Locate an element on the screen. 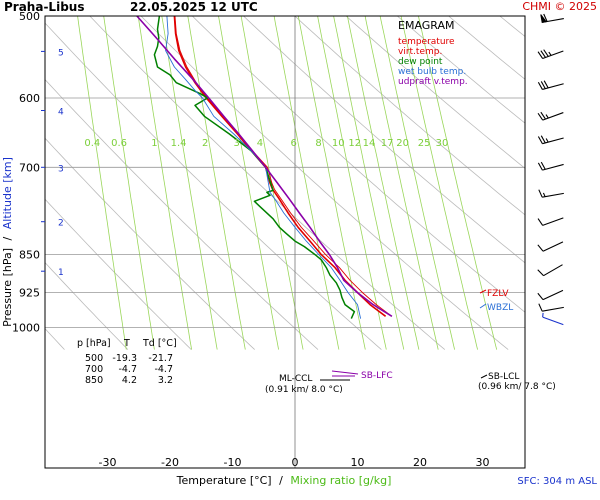 The width and height of the screenshot is (600, 500). y-label-altitude: Altitude [km] is located at coordinates (7, 193).